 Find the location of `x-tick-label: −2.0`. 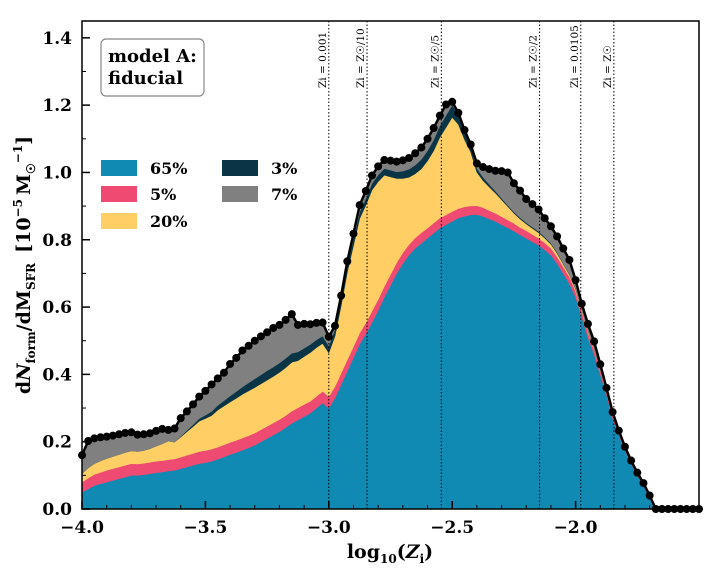

x-tick-label: −2.0 is located at coordinates (576, 528).